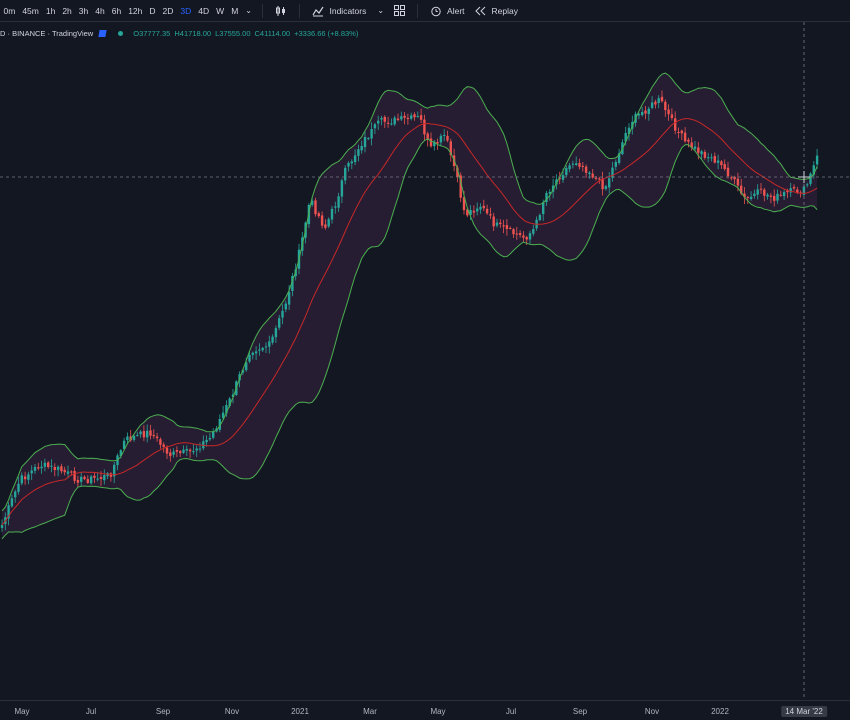 This screenshot has height=720, width=850. Describe the element at coordinates (100, 10) in the screenshot. I see `timeframe-4h: 4h` at that location.